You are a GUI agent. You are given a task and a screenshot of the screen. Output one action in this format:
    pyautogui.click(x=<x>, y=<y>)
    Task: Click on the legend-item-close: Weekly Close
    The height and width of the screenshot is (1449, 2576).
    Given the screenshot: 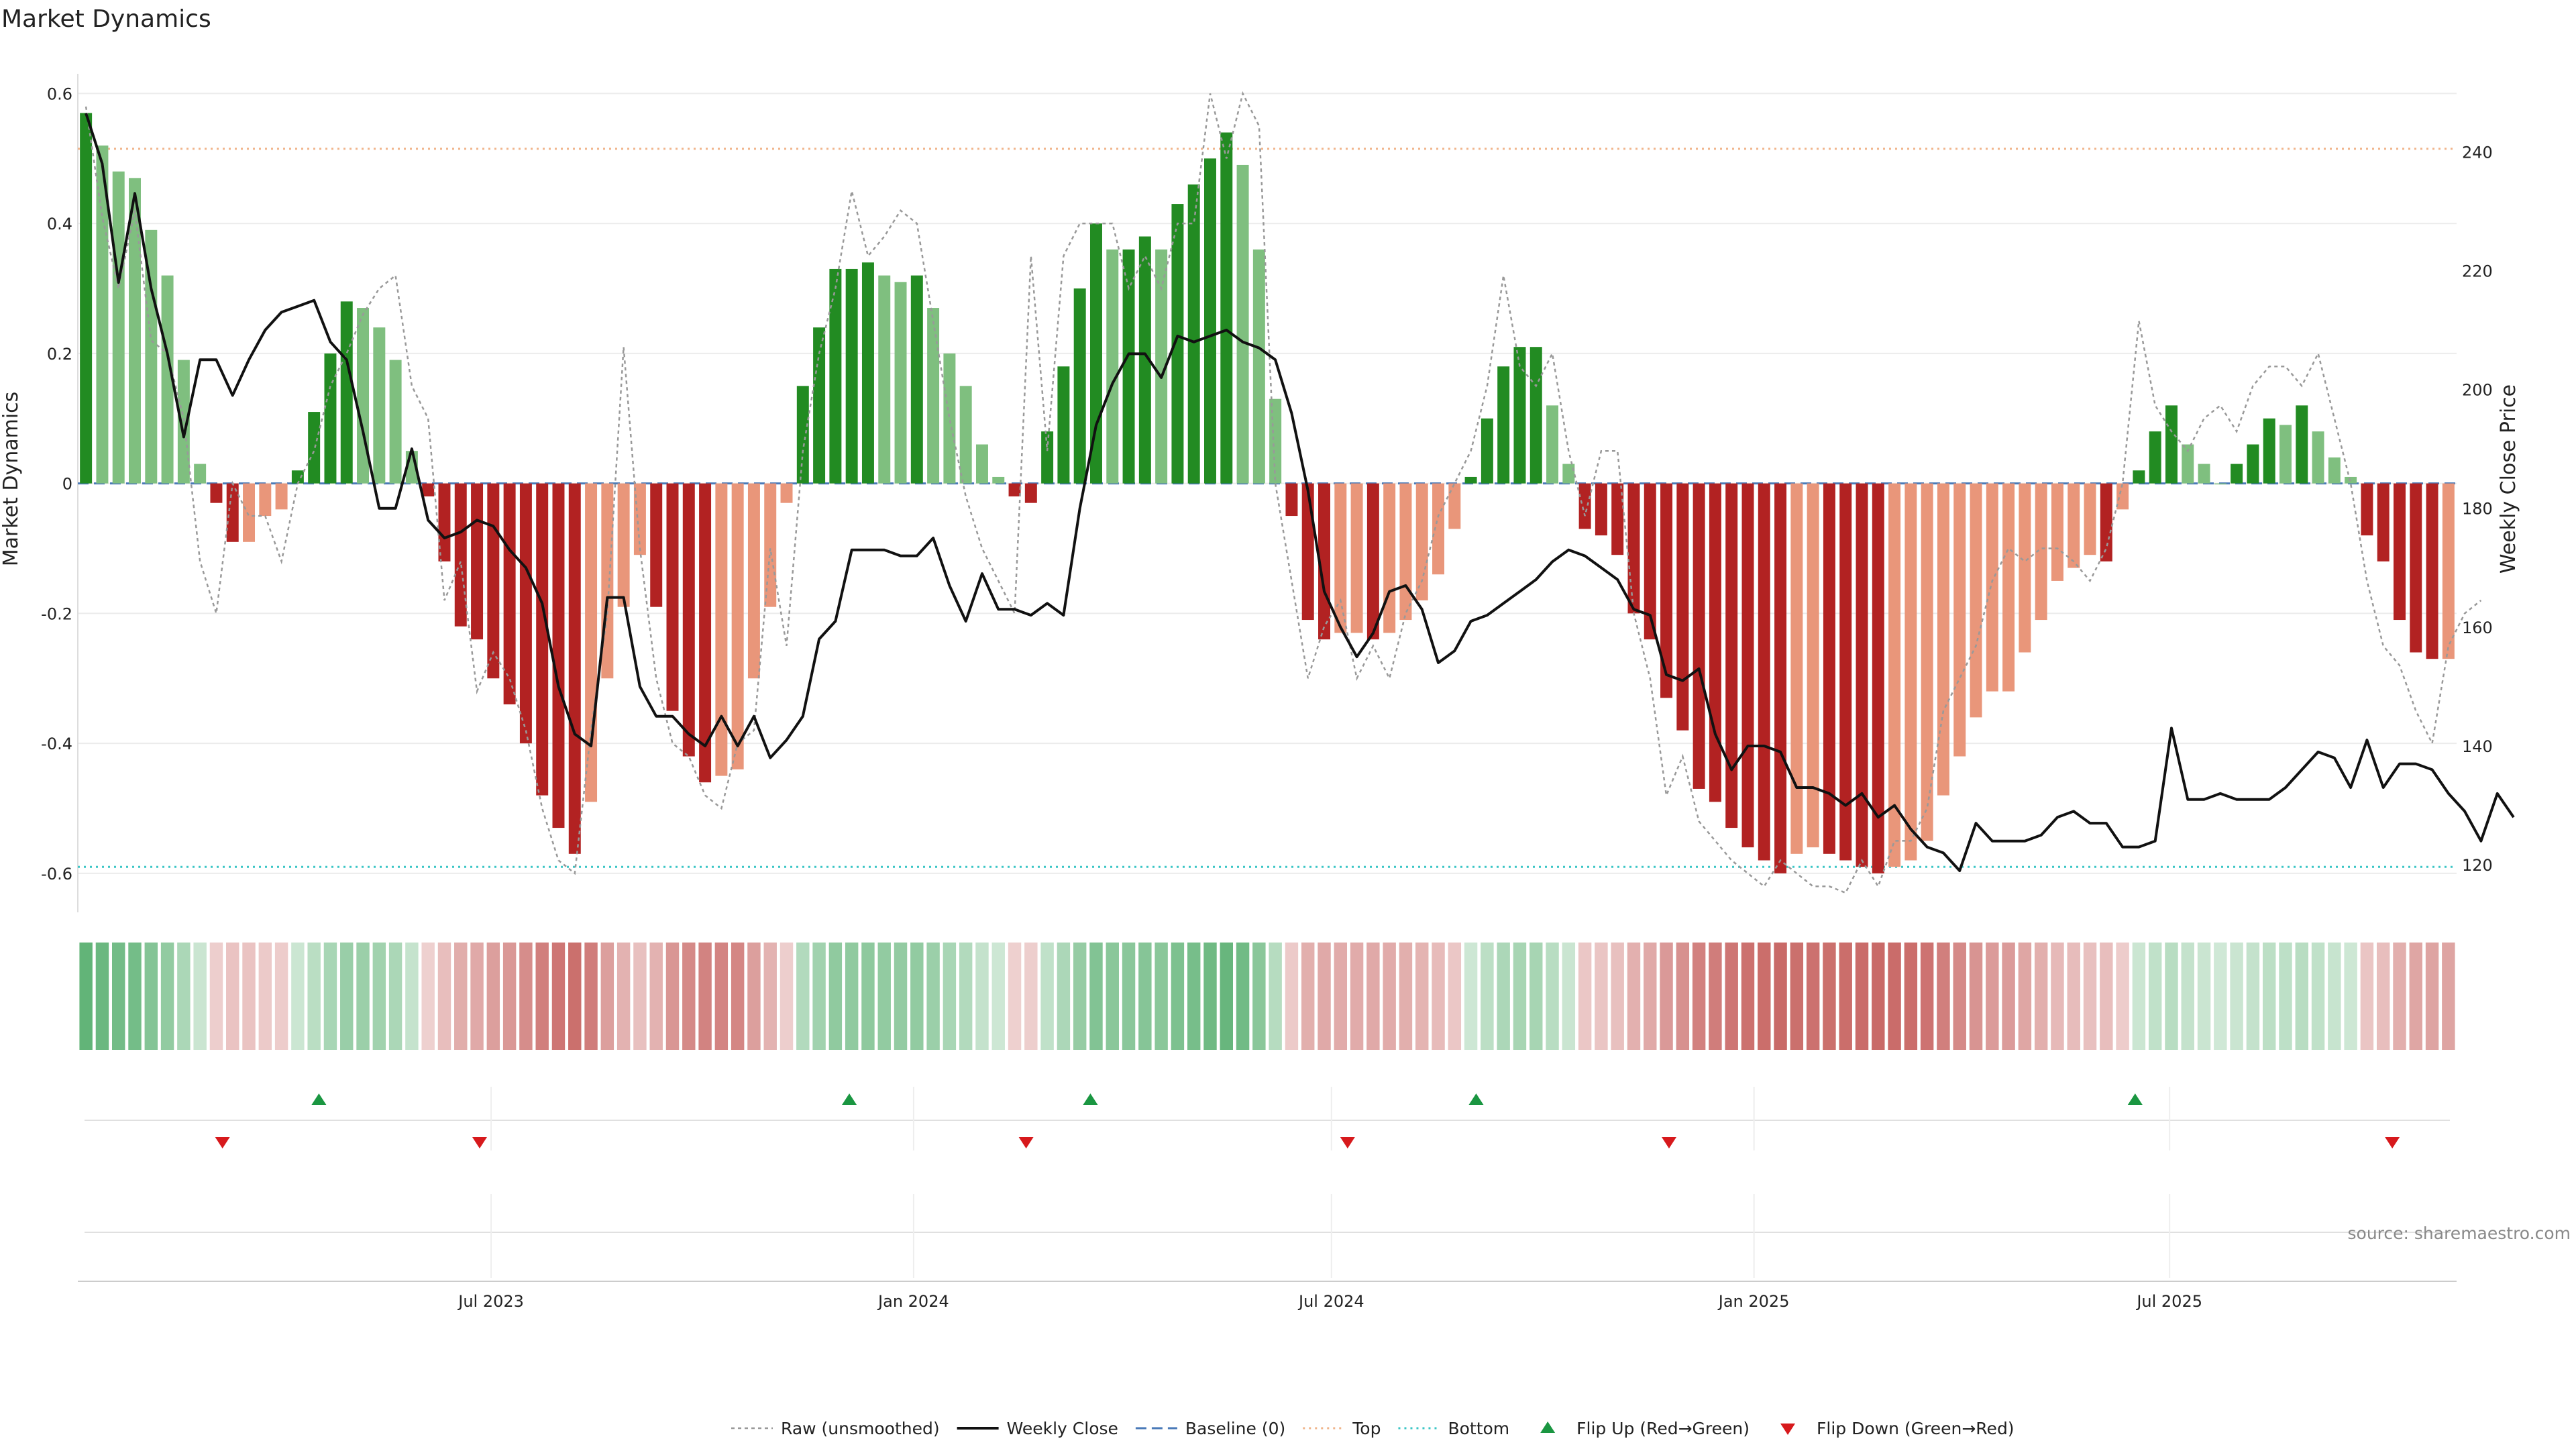 What is the action you would take?
    pyautogui.click(x=1037, y=1428)
    